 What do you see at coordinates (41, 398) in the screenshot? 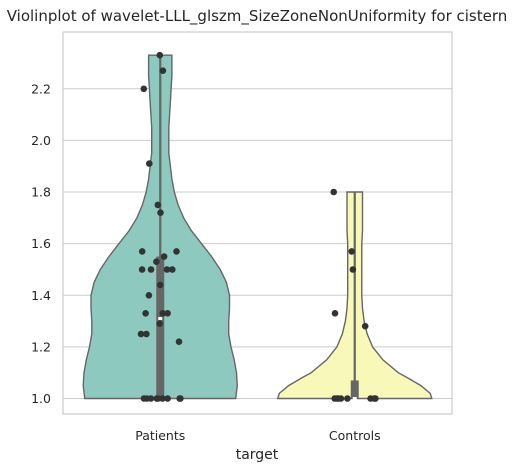
I see `y-tick-label: 1.0` at bounding box center [41, 398].